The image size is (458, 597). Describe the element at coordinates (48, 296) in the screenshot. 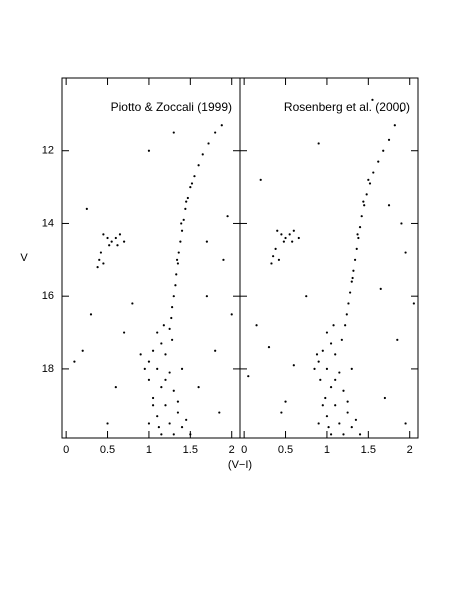

I see `y-tick-label: 16` at that location.